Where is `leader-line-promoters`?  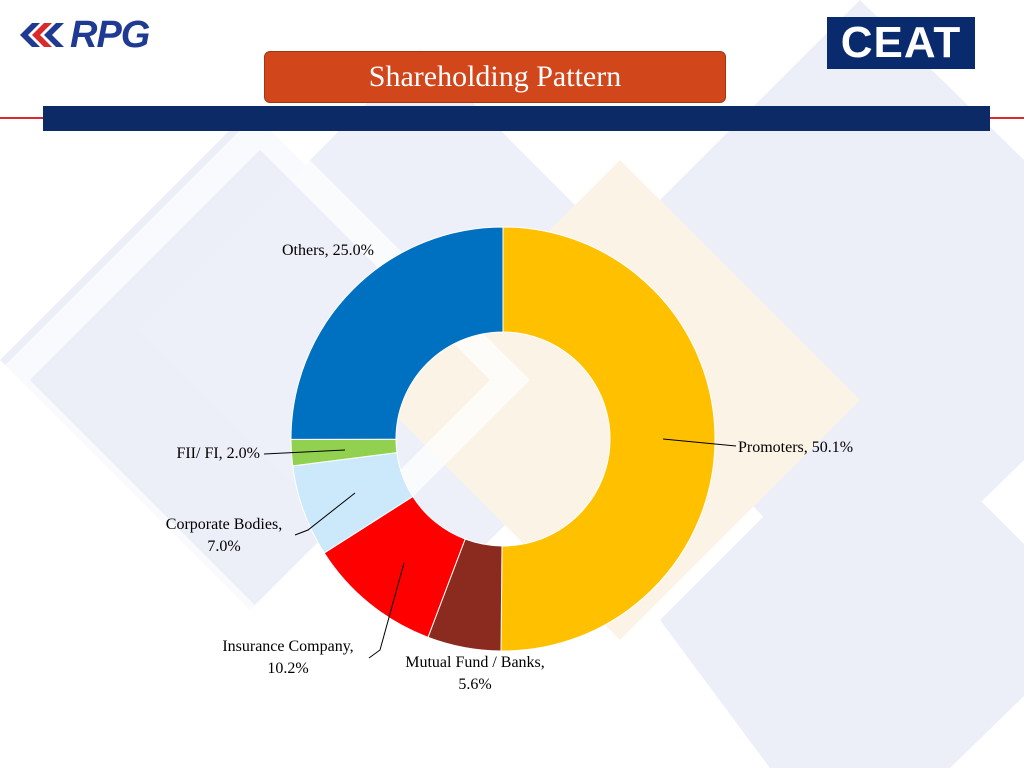
leader-line-promoters is located at coordinates (699, 442).